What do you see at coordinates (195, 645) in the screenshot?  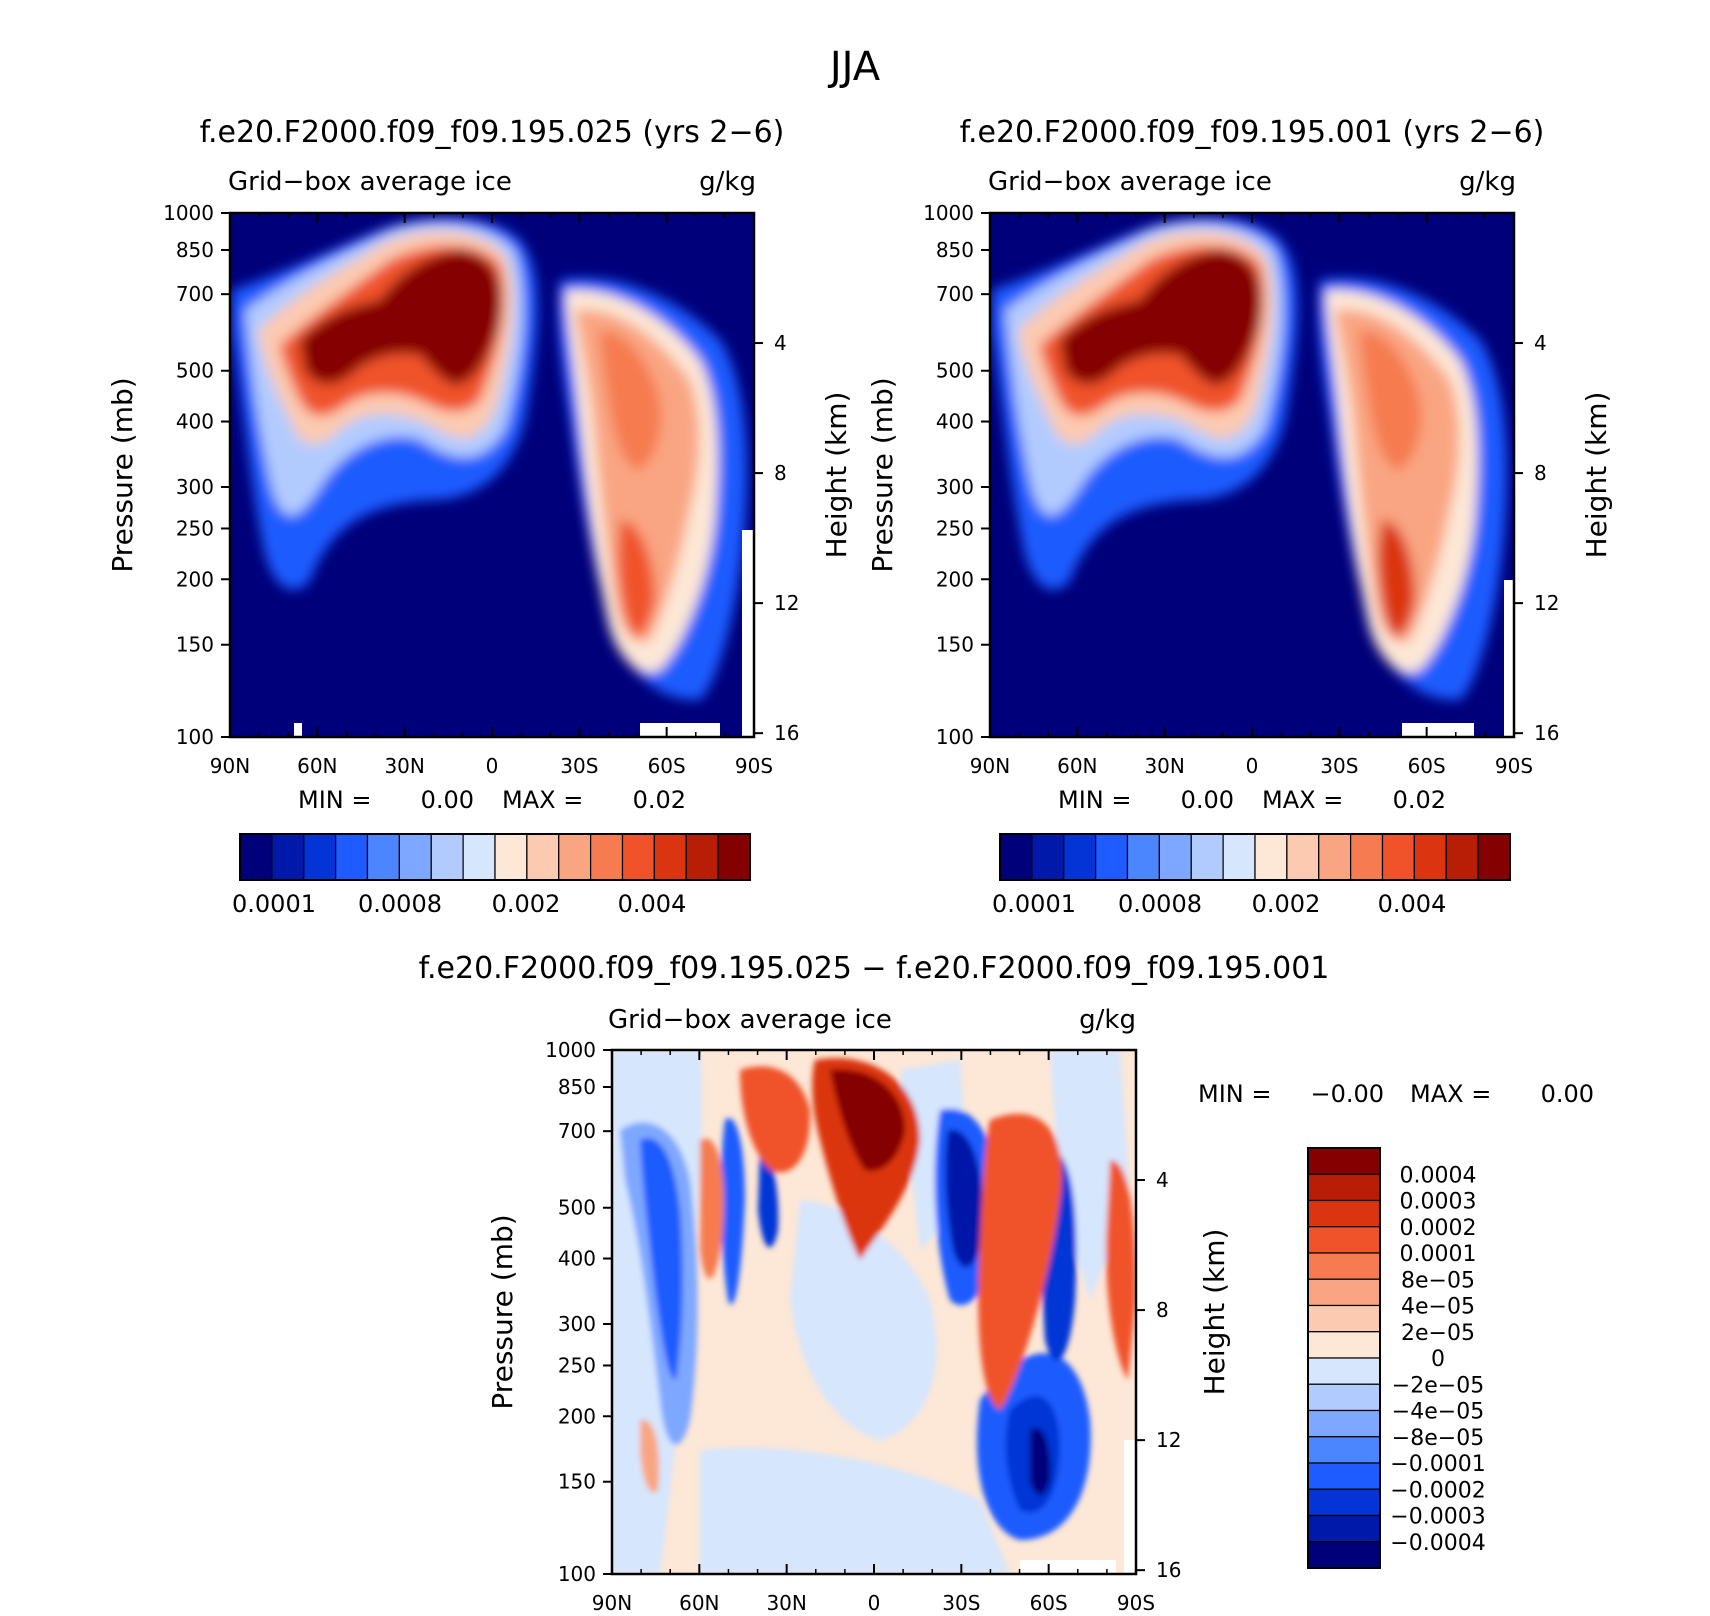 I see `y-tick-label: 150` at bounding box center [195, 645].